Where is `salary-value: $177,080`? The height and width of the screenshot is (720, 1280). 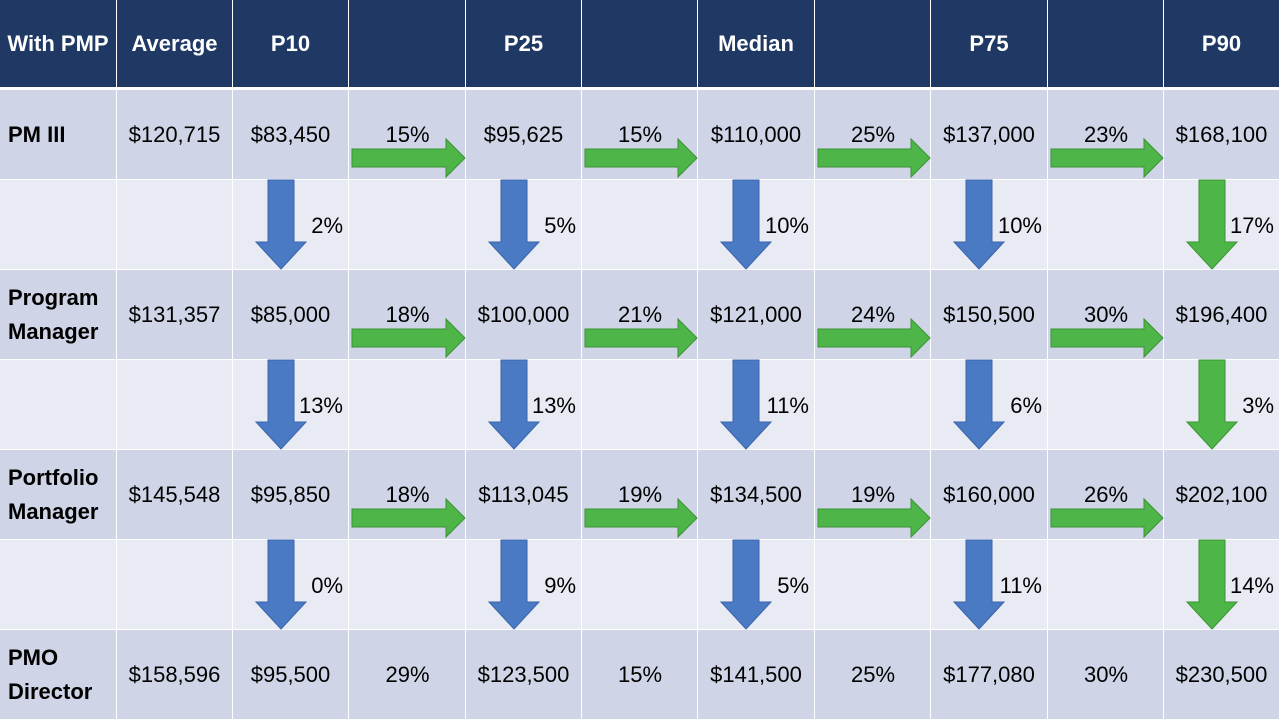 salary-value: $177,080 is located at coordinates (989, 675).